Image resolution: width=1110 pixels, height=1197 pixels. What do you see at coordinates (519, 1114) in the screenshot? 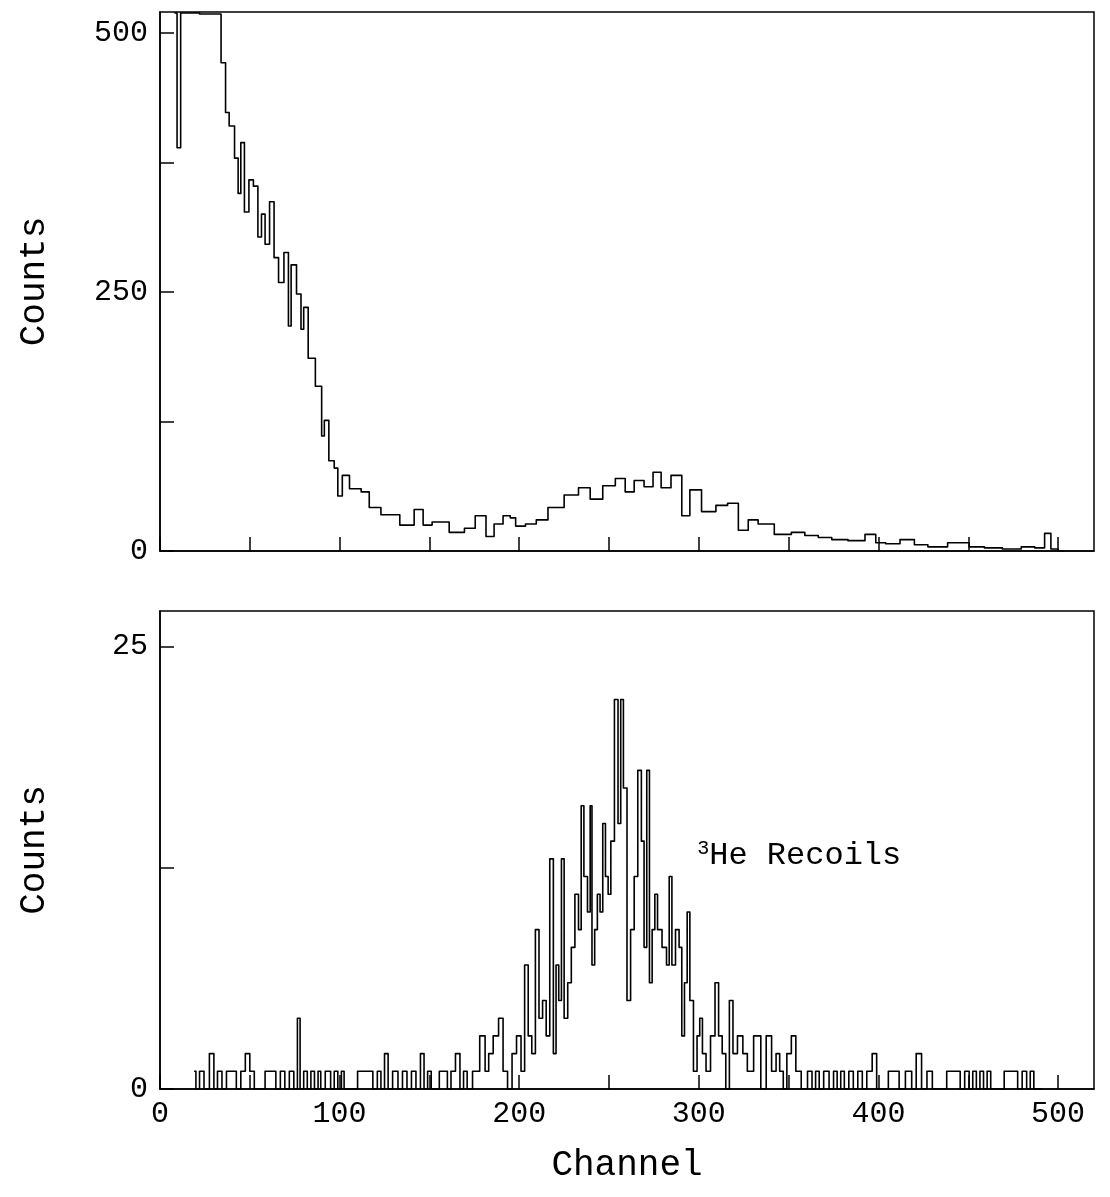
I see `x-tick-label: 200` at bounding box center [519, 1114].